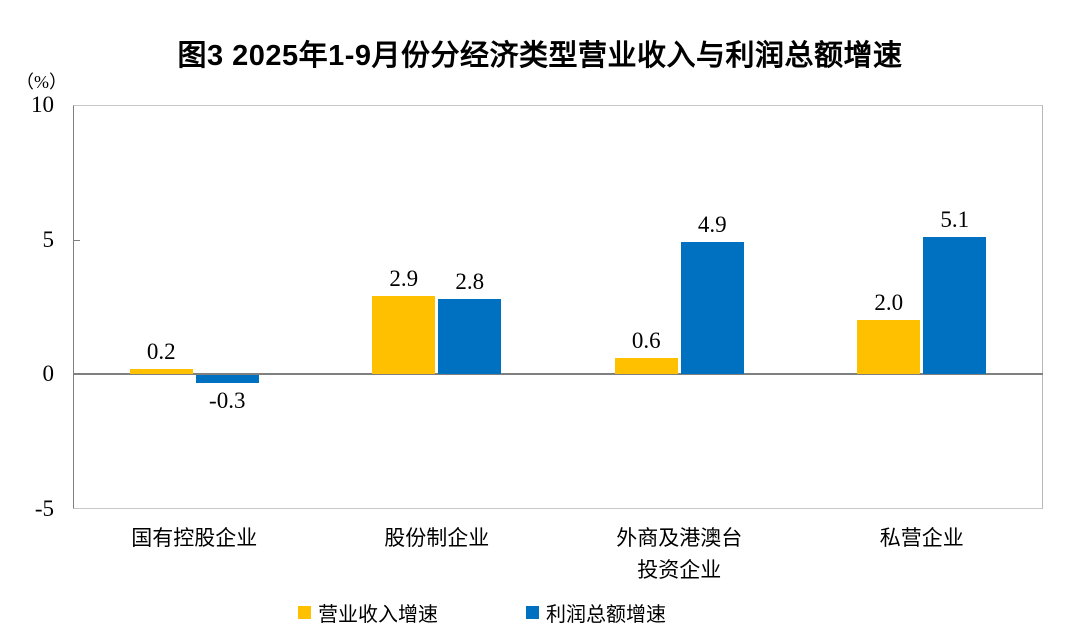 This screenshot has width=1080, height=628. Describe the element at coordinates (437, 538) in the screenshot. I see `category-label: 股份制企业` at that location.